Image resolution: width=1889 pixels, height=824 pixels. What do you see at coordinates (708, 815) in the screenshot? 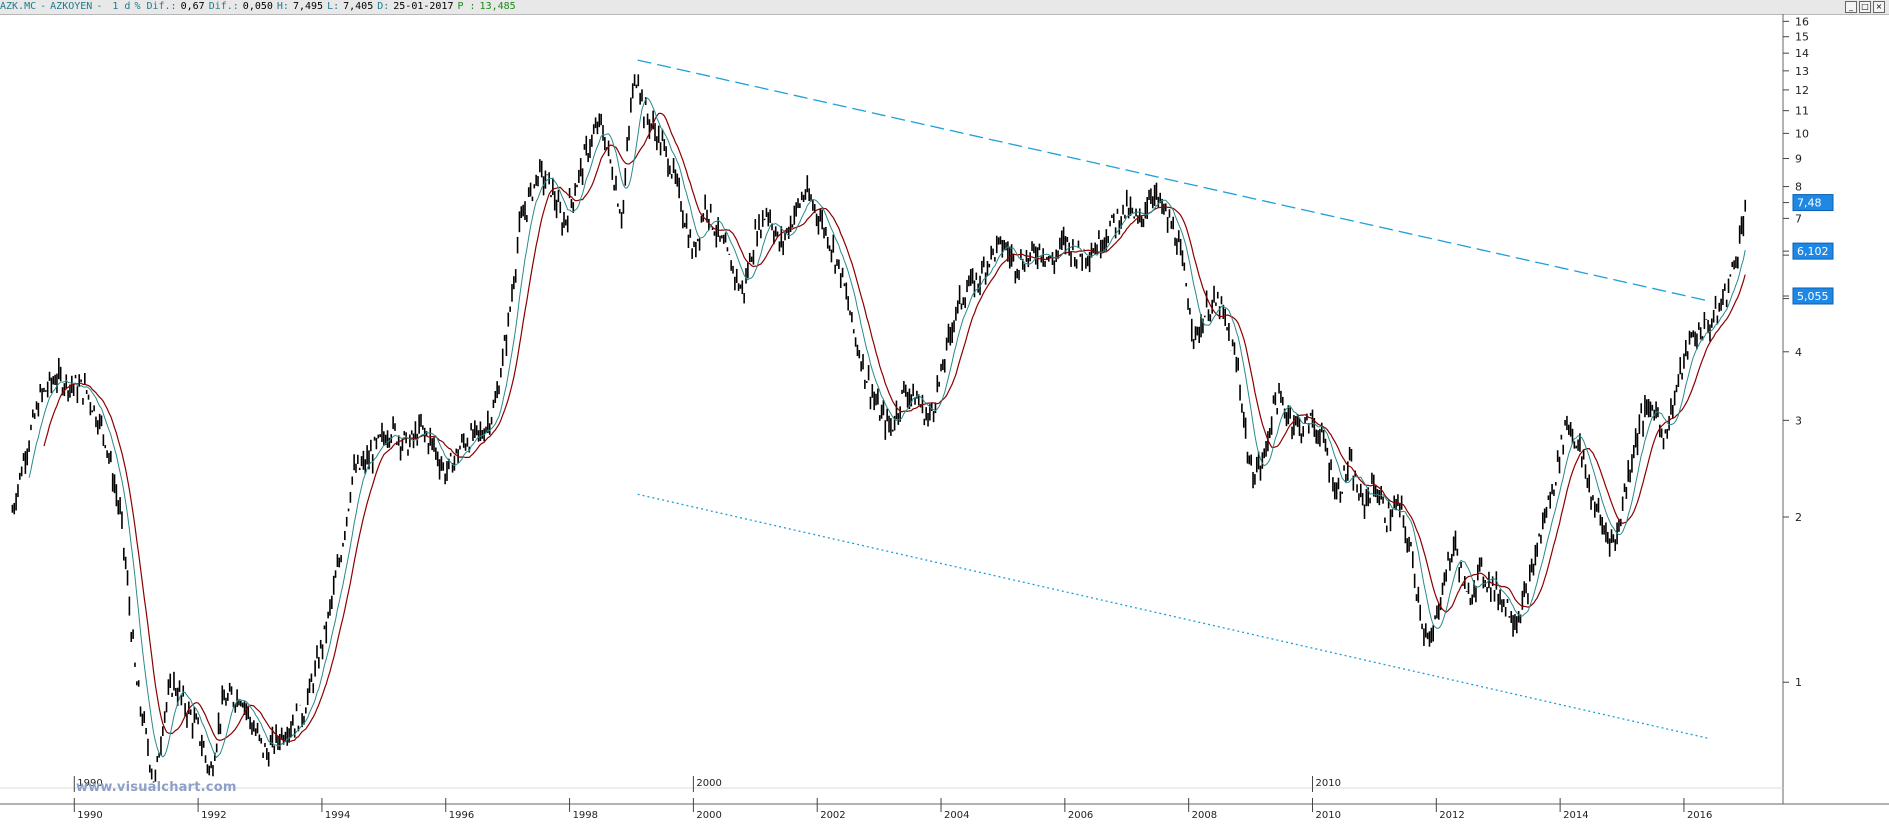
I see `x-tick-label: 2000` at bounding box center [708, 815].